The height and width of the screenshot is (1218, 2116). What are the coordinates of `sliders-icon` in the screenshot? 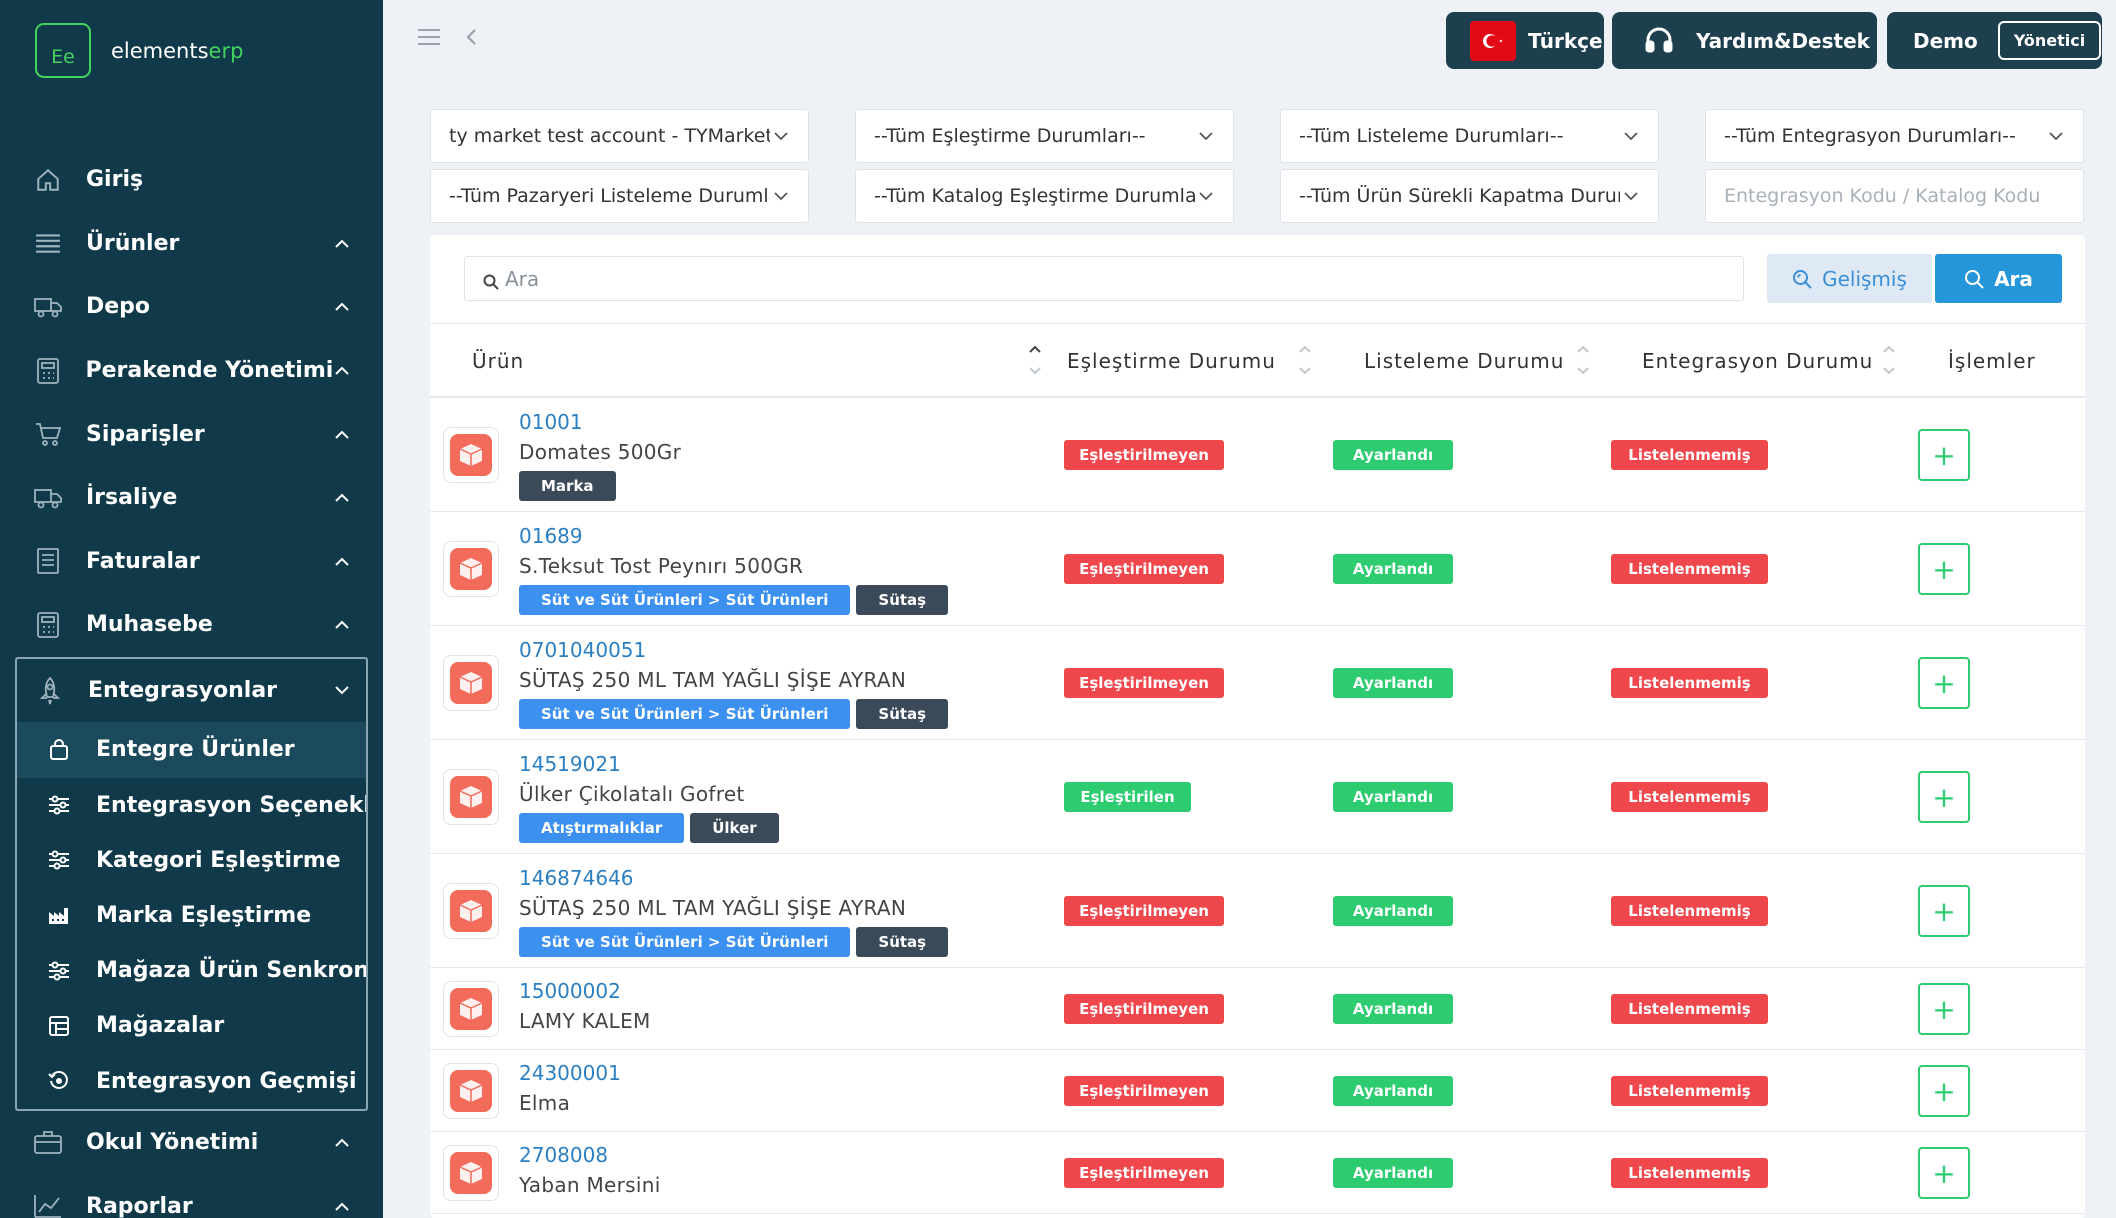 It's located at (59, 971).